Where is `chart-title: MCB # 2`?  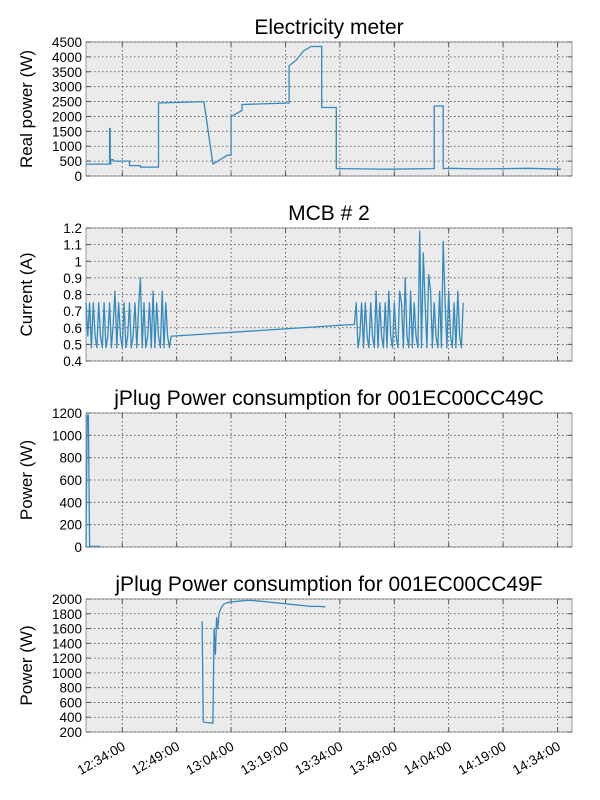
chart-title: MCB # 2 is located at coordinates (329, 213).